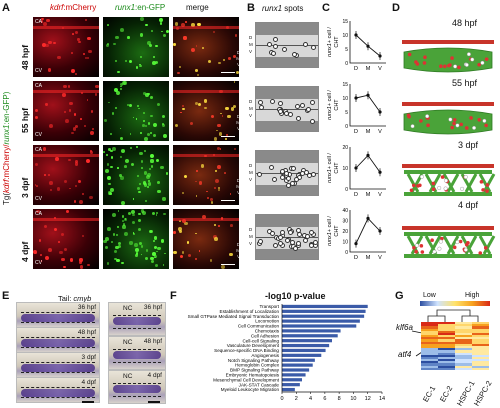  Describe the element at coordinates (265, 355) in the screenshot. I see `category-label: Angiogenesis` at that location.